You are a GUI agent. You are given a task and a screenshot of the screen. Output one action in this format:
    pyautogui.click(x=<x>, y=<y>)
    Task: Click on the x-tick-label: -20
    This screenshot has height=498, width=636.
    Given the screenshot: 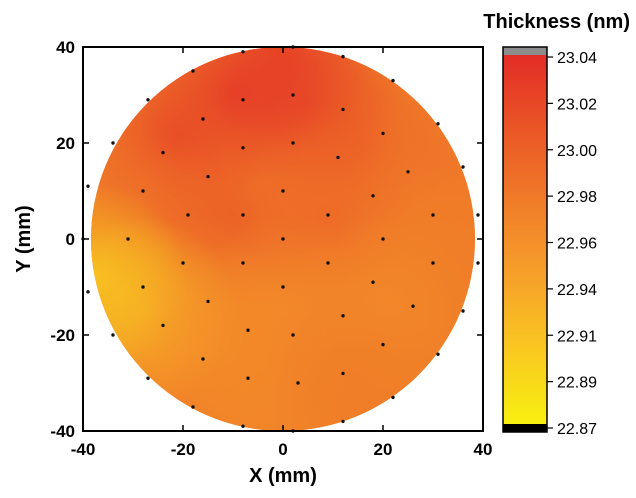 What is the action you would take?
    pyautogui.click(x=183, y=449)
    